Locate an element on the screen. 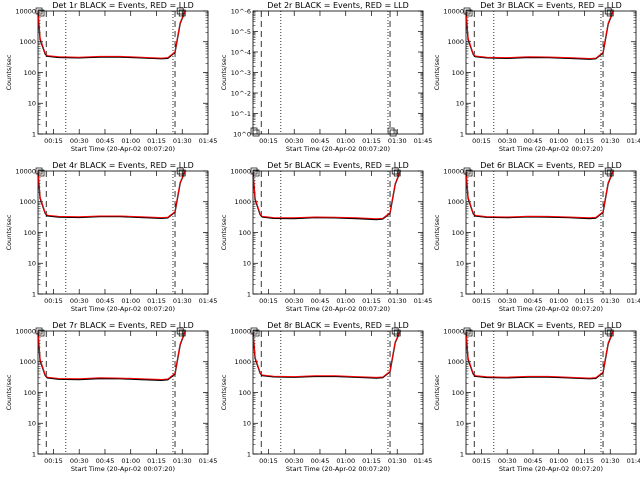  panel-title: Det 7r BLACK = Events, RED = LLD is located at coordinates (123, 325).